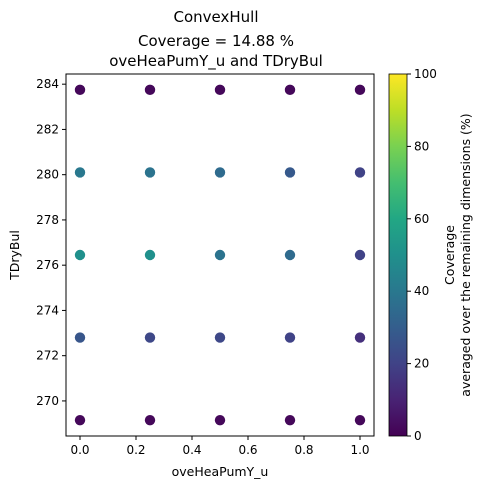 The width and height of the screenshot is (489, 490). I want to click on y-tick-label: 274, so click(47, 310).